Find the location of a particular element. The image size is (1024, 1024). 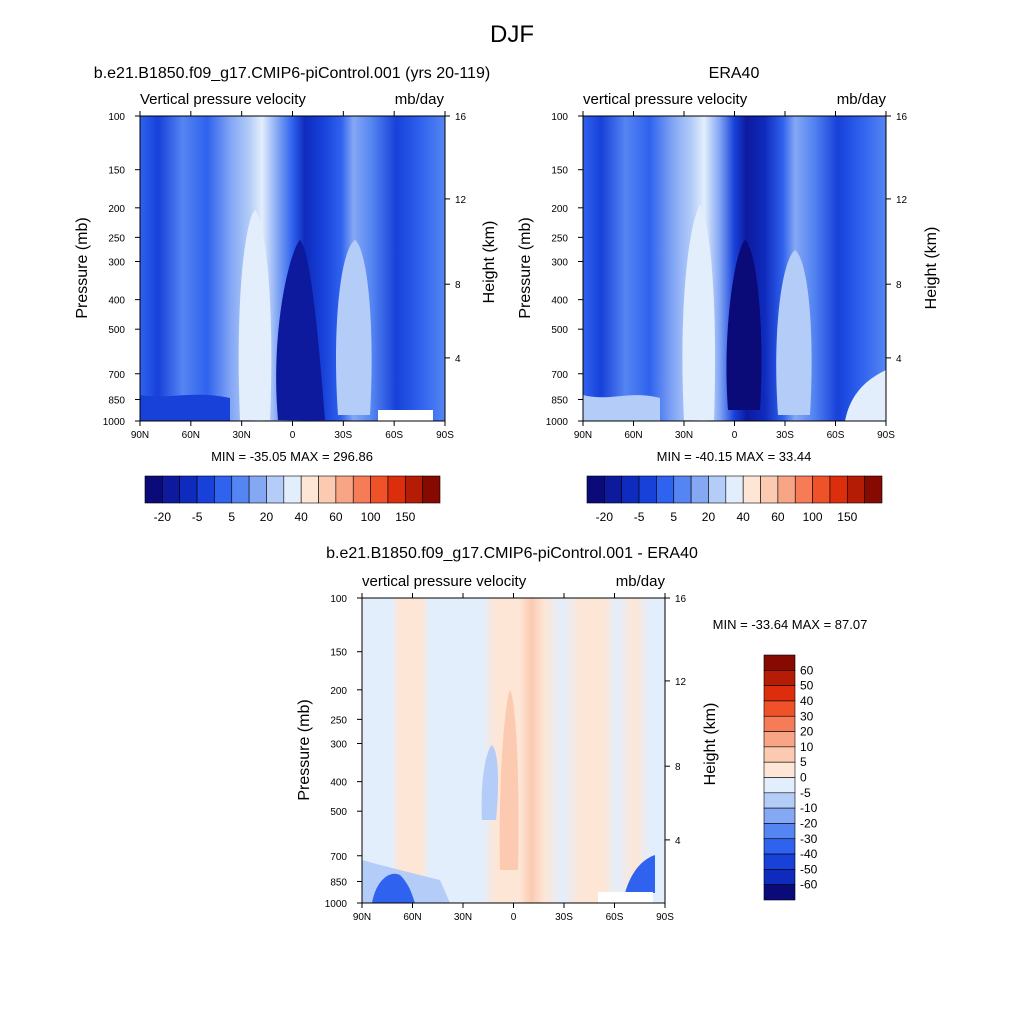

obs-polar-south is located at coordinates (865, 395).